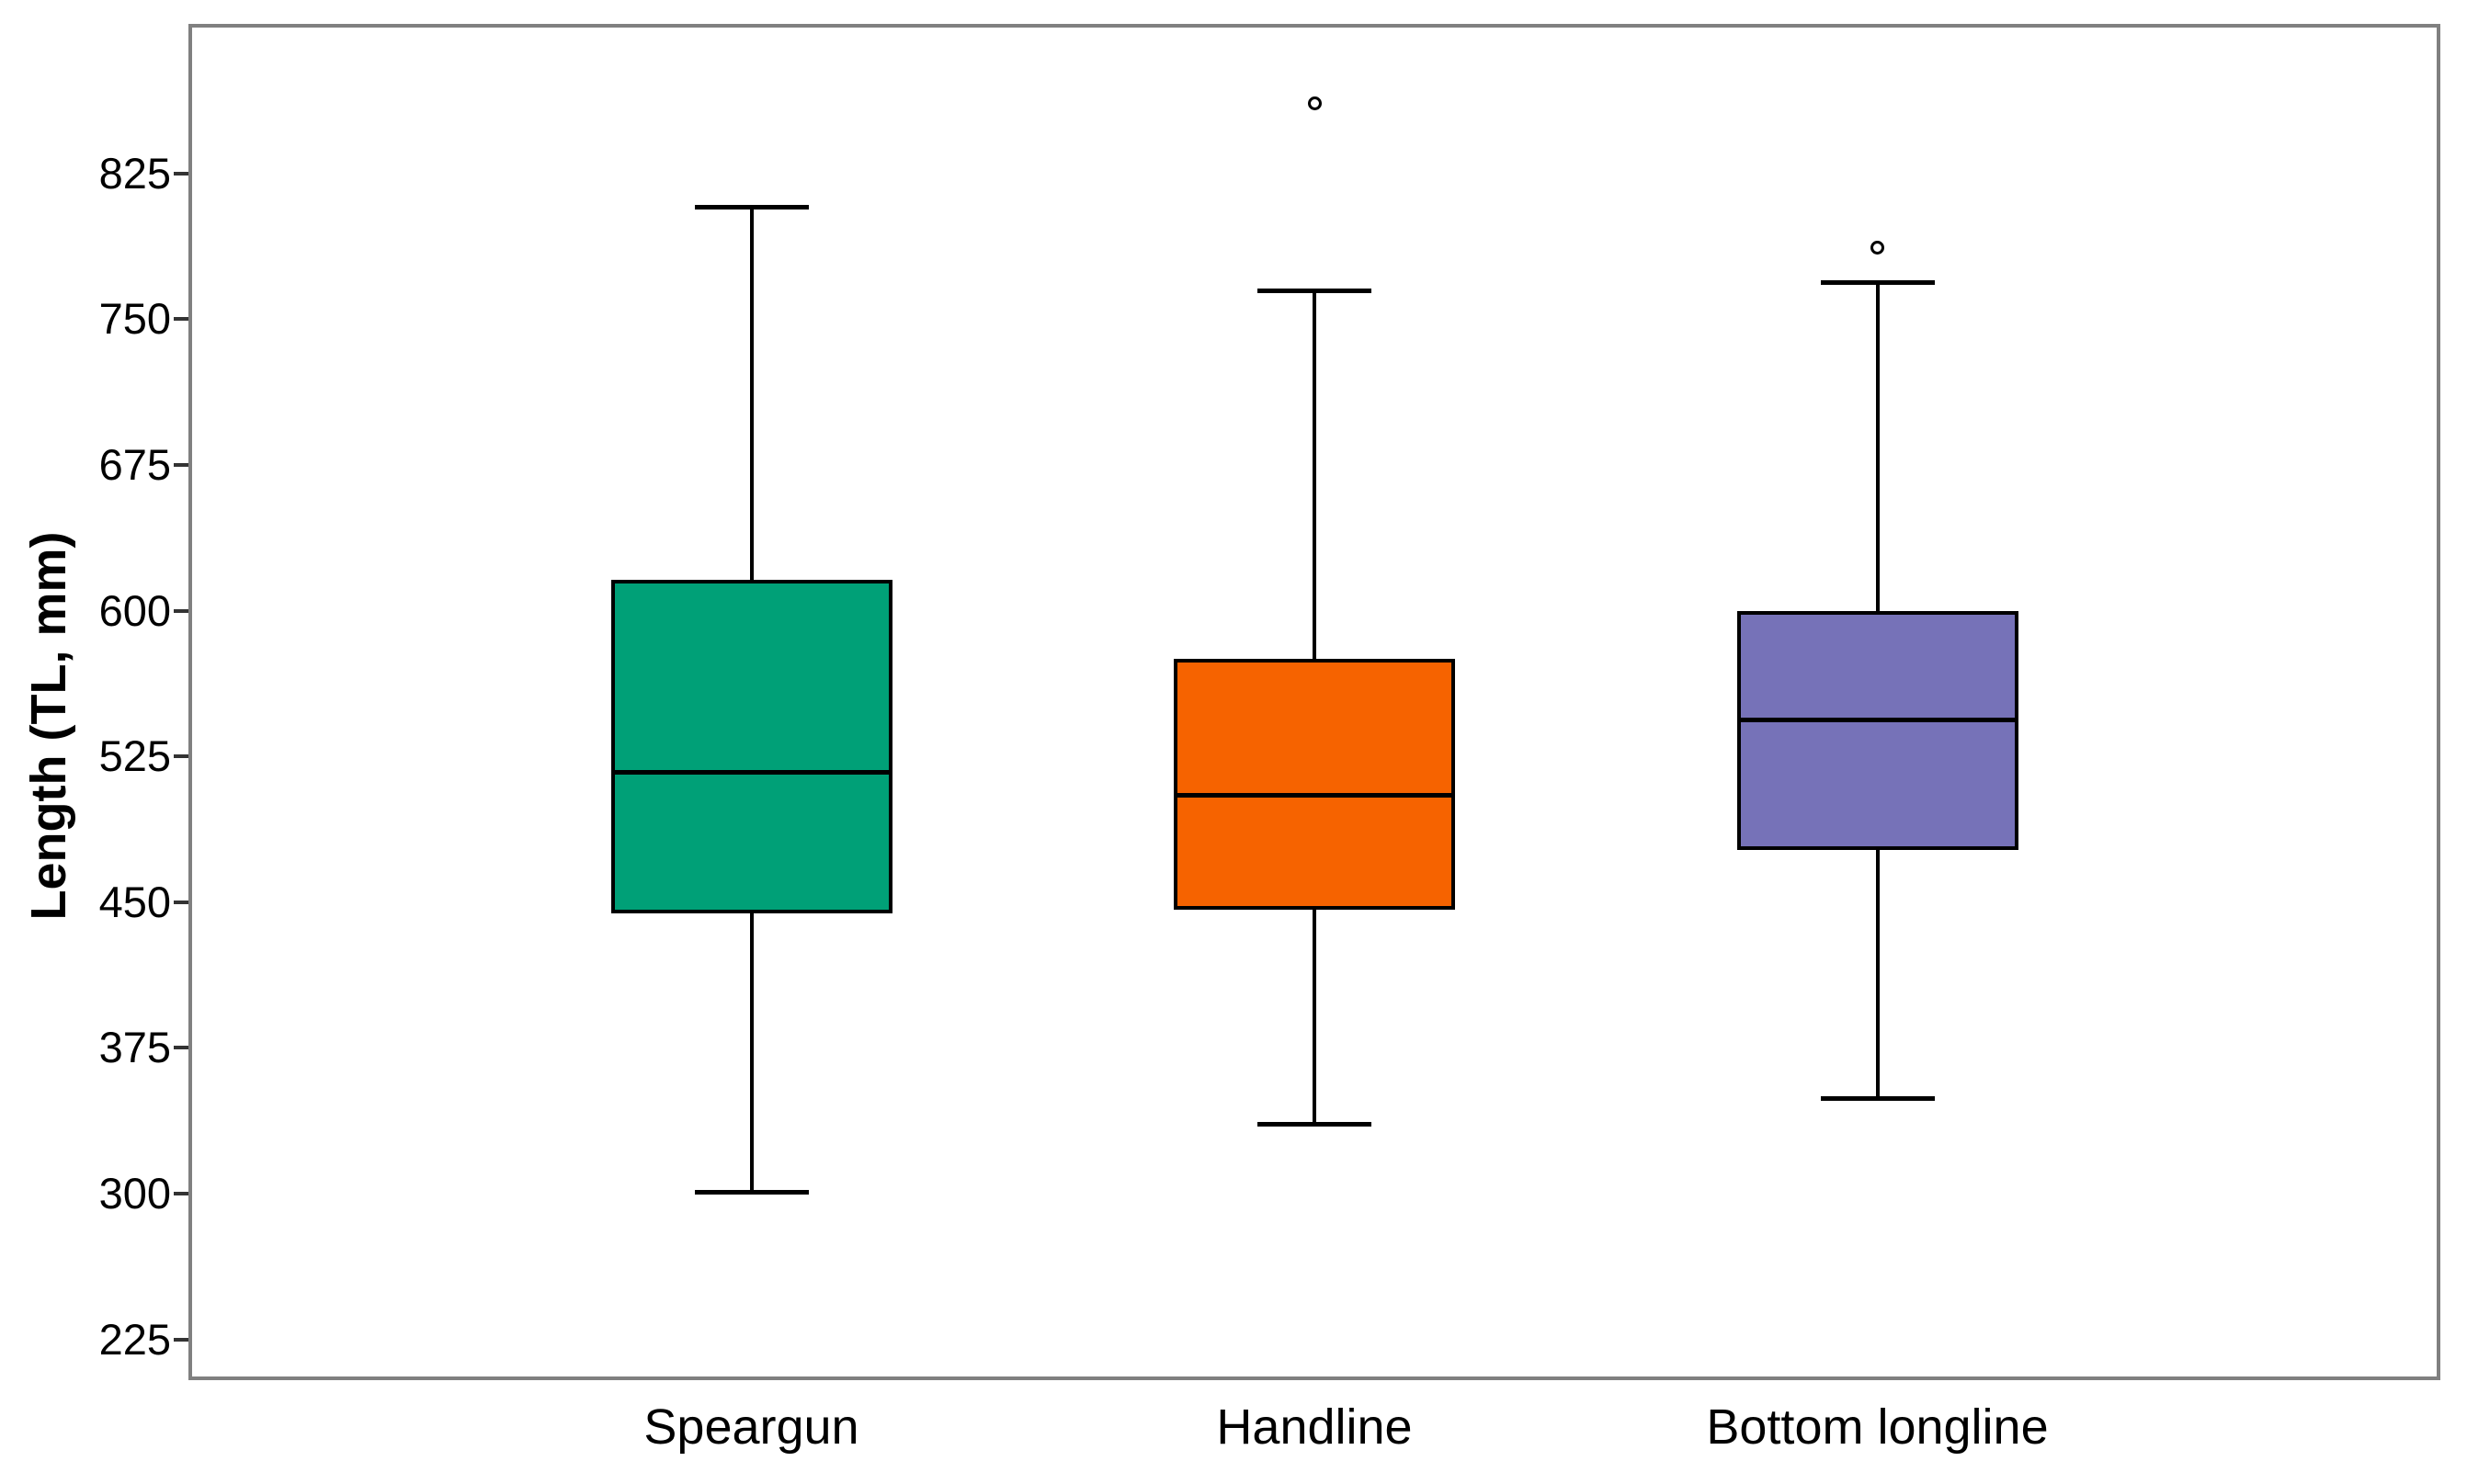 The height and width of the screenshot is (1484, 2467). I want to click on x-category-label: Handline, so click(1314, 1427).